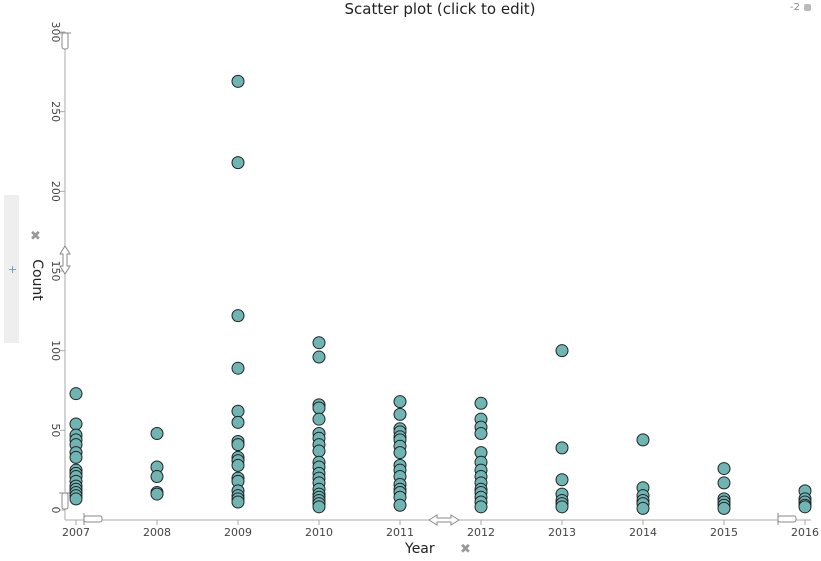 Image resolution: width=821 pixels, height=561 pixels. I want to click on x-tick-label: 2008, so click(157, 532).